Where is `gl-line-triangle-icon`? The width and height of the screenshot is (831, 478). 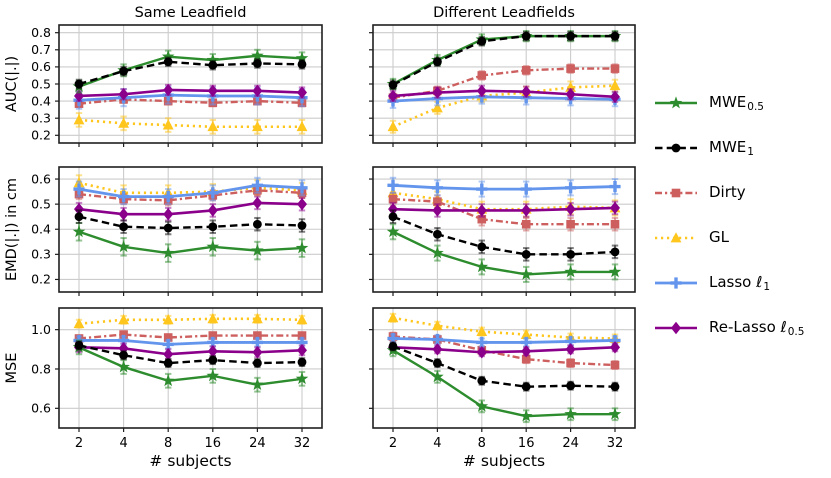
gl-line-triangle-icon is located at coordinates (676, 236).